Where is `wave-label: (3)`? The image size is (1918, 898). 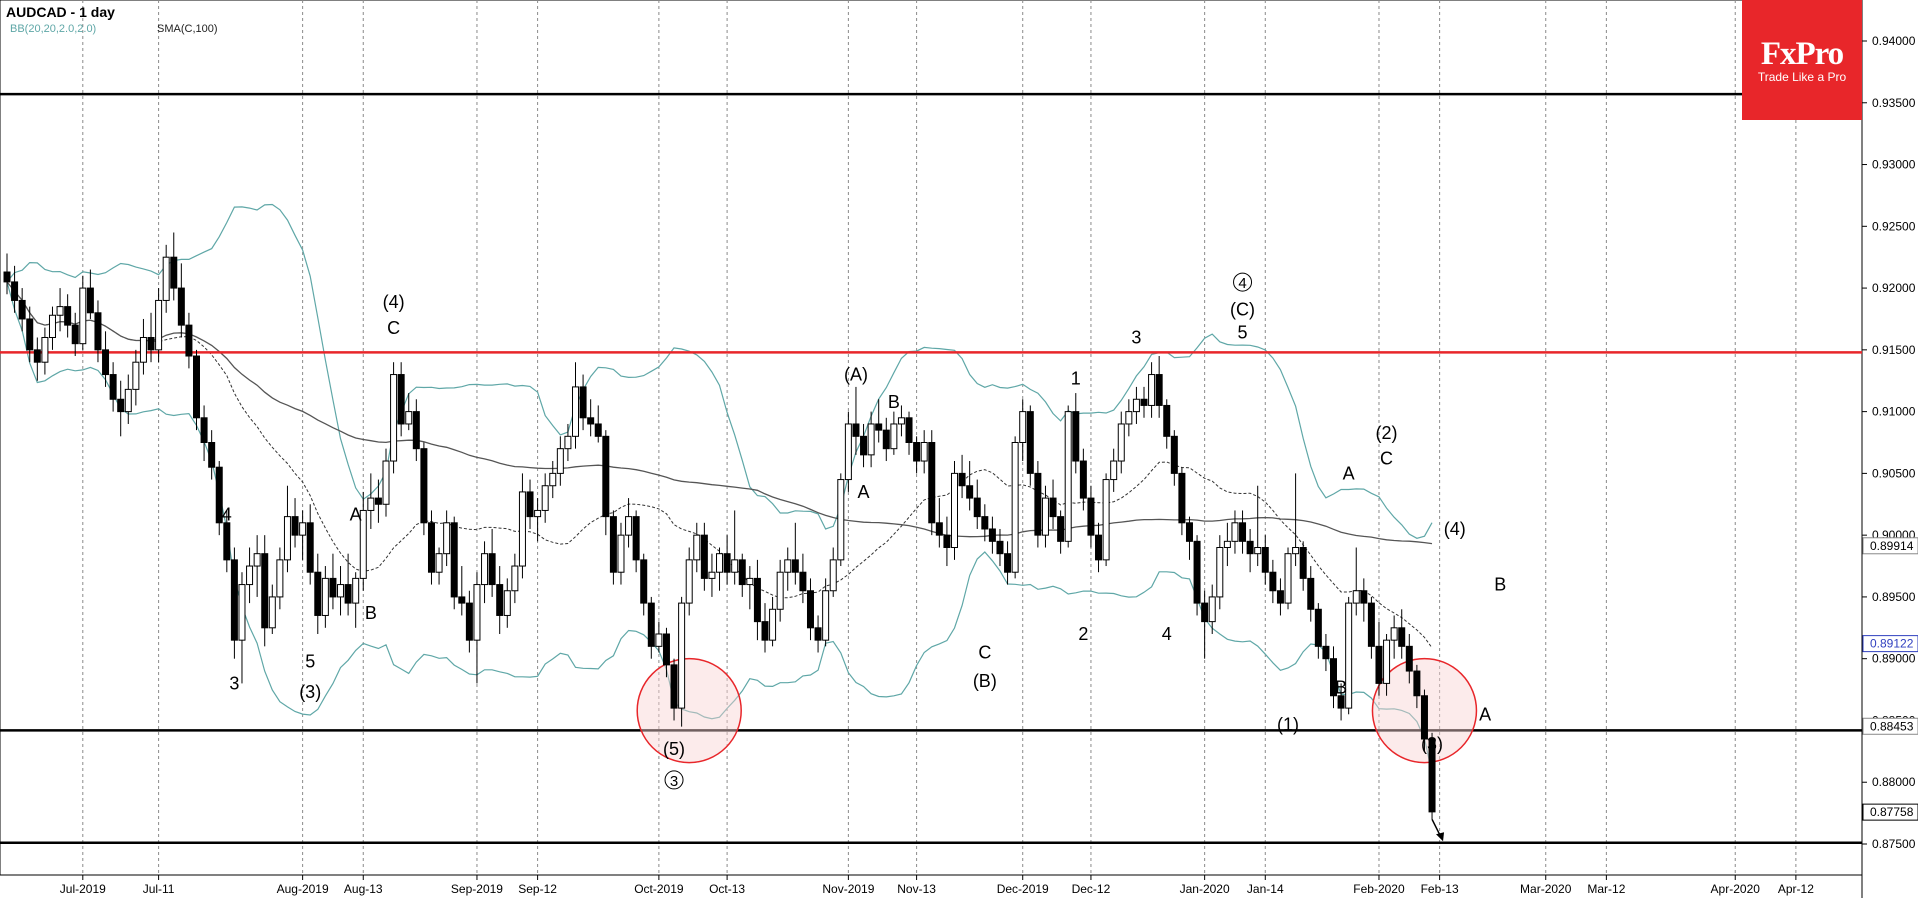 wave-label: (3) is located at coordinates (310, 692).